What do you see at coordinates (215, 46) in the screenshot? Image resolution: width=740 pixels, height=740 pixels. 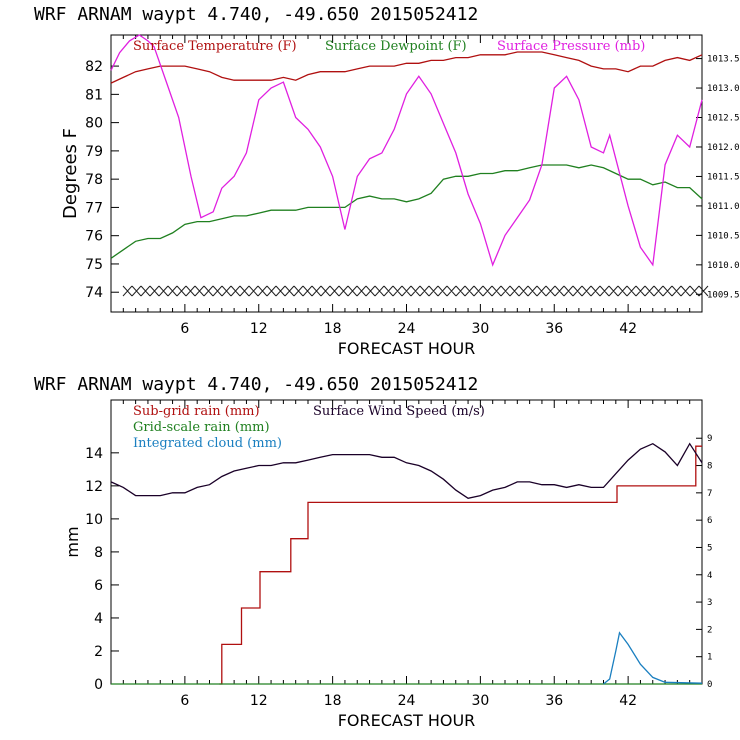 I see `legend-entry: Surface Temperature (F)` at bounding box center [215, 46].